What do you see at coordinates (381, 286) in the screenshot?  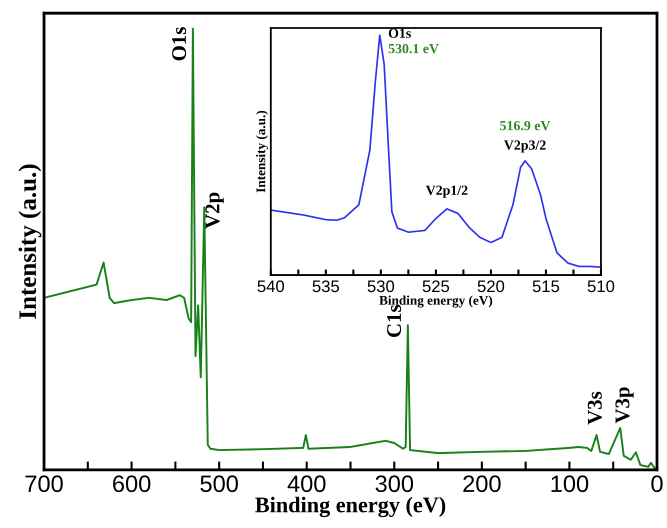 I see `x-tick-label: 530` at bounding box center [381, 286].